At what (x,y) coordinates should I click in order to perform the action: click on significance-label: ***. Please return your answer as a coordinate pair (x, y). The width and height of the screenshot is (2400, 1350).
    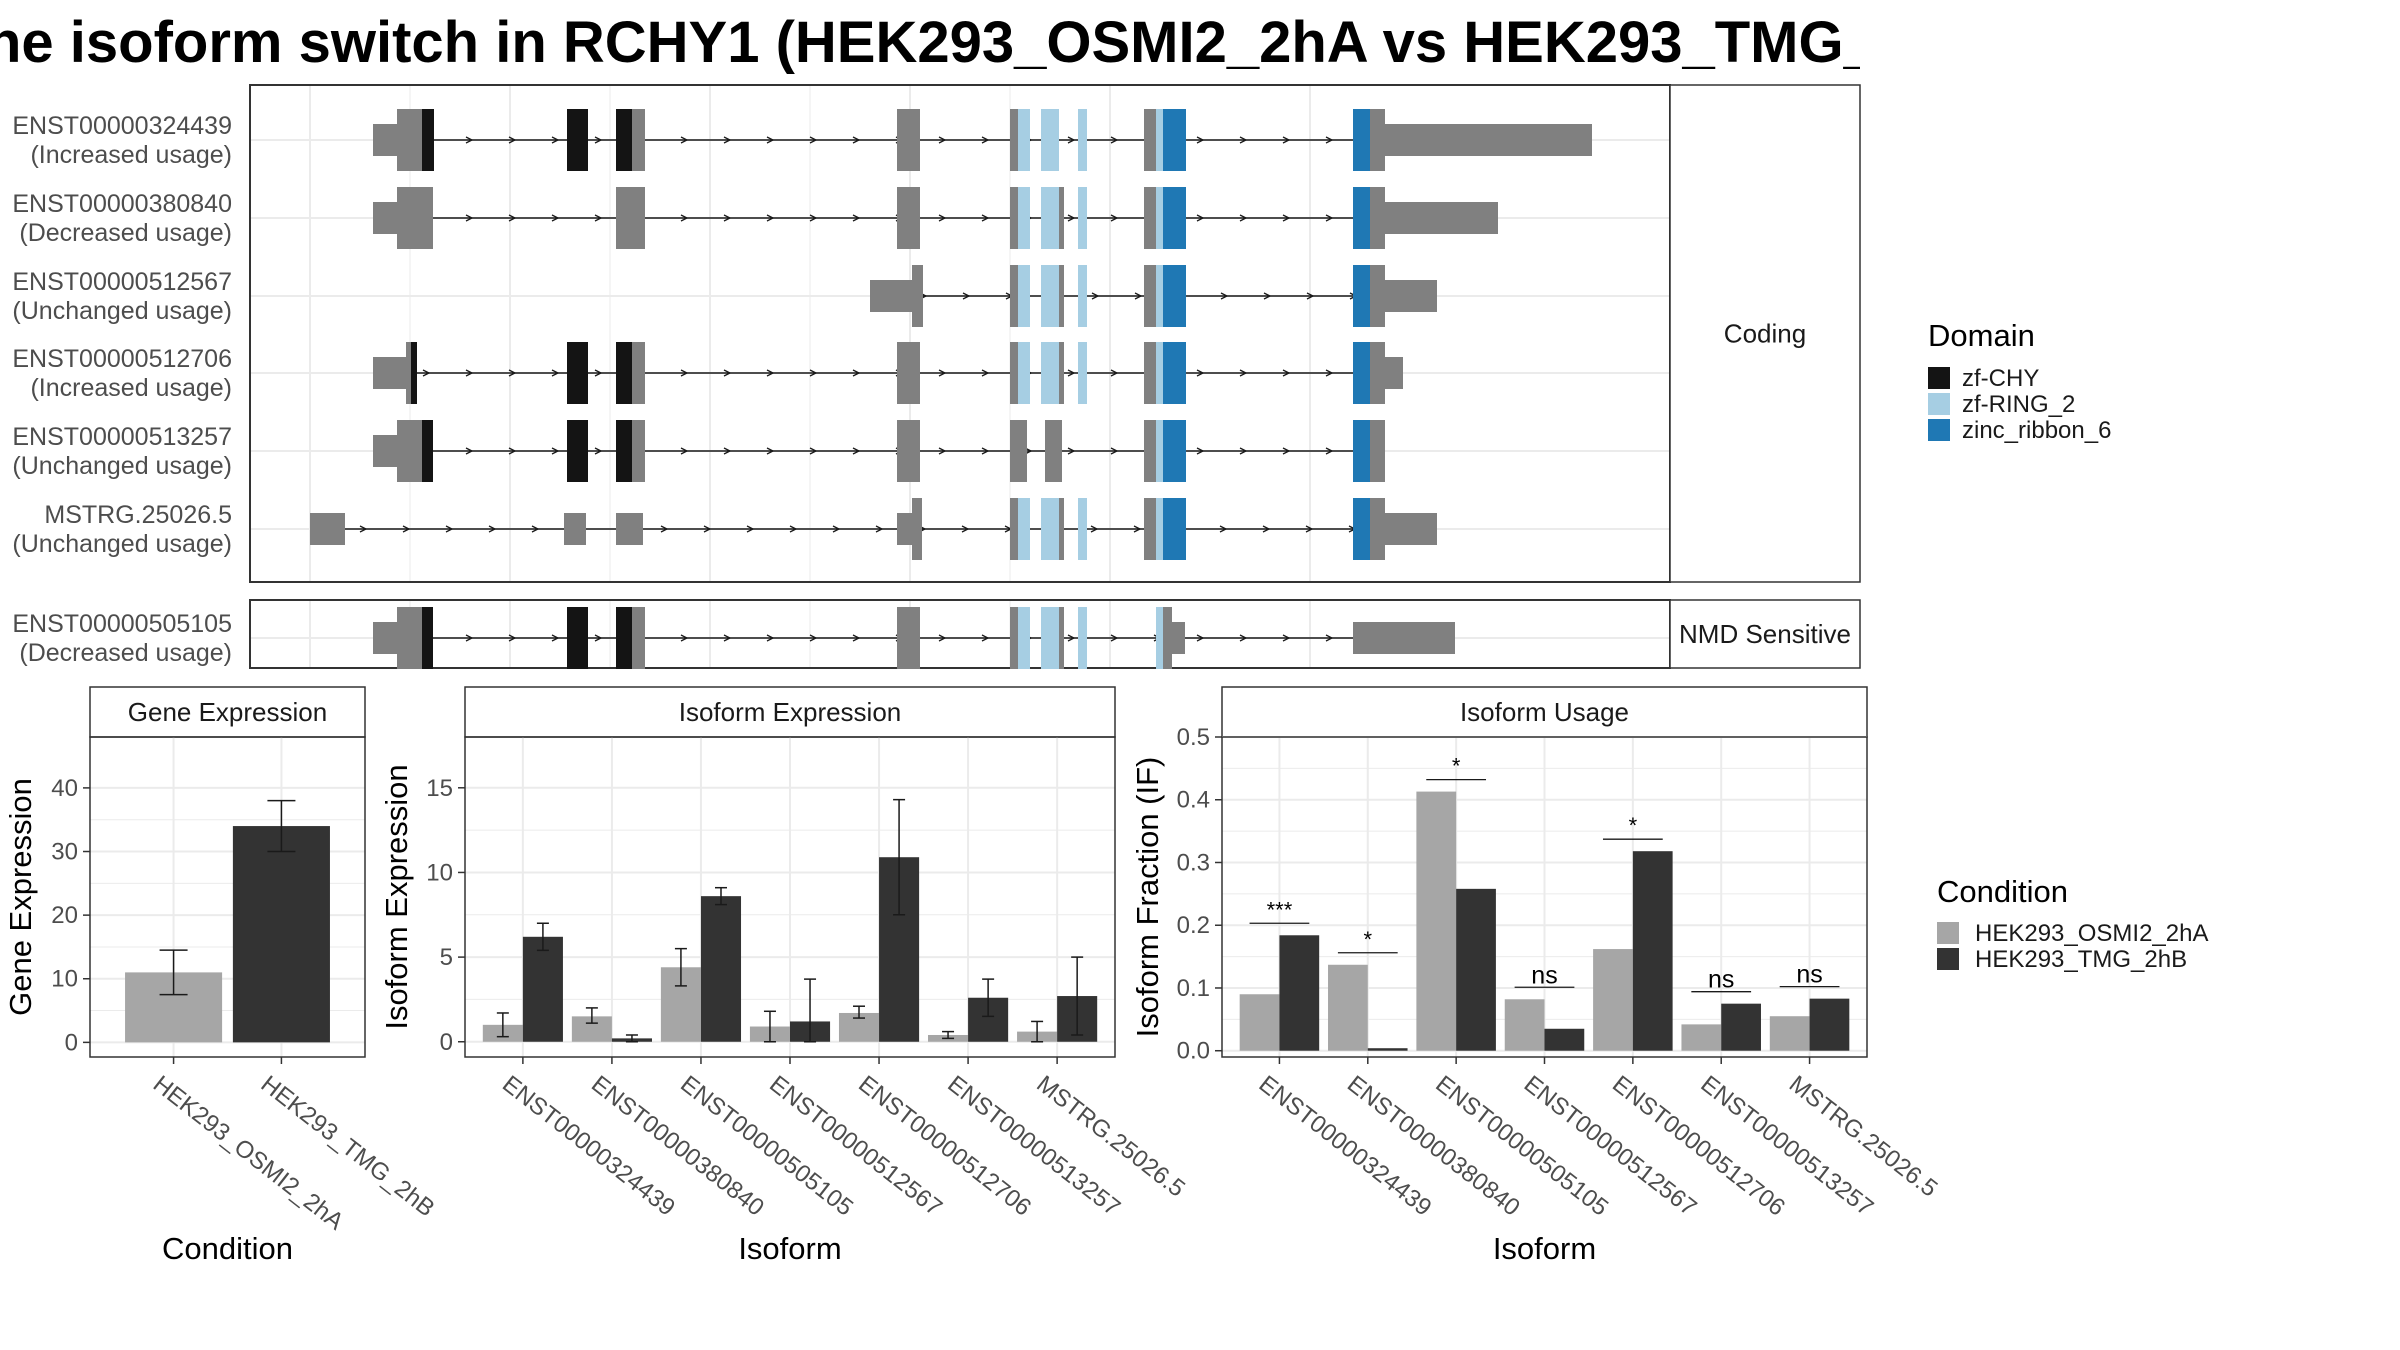
    Looking at the image, I should click on (1280, 909).